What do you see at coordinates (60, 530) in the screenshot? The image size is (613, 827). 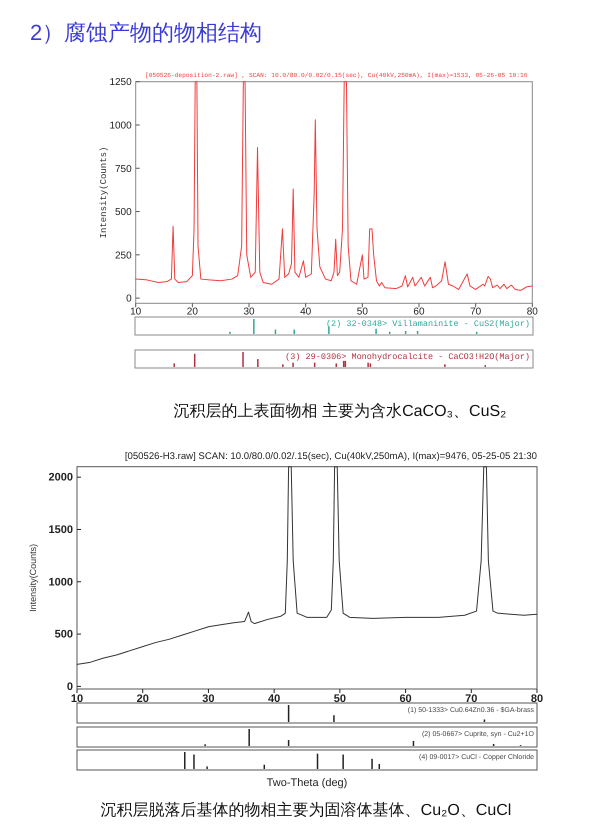 I see `y-tick-label: 1500` at bounding box center [60, 530].